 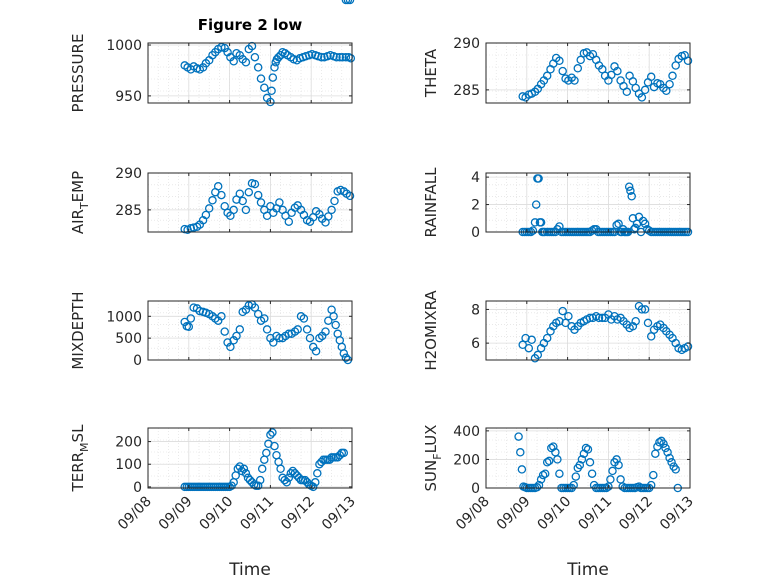 I want to click on axes-box, so click(x=588, y=330).